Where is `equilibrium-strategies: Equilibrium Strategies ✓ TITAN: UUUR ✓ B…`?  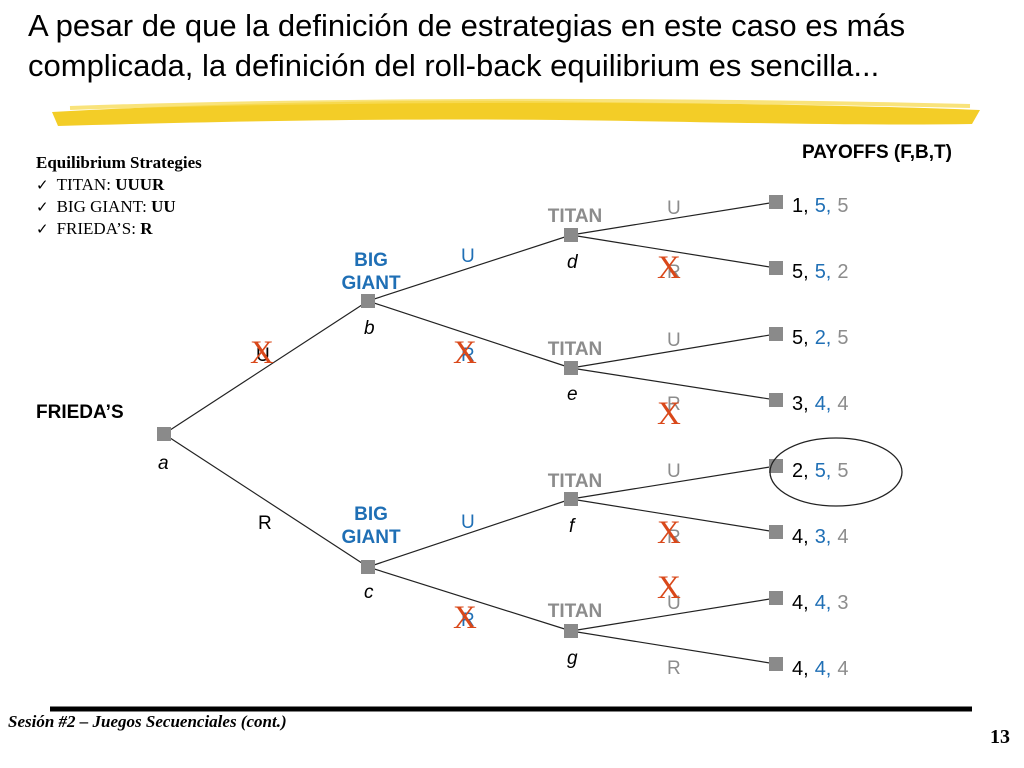
equilibrium-strategies: Equilibrium Strategies ✓ TITAN: UUUR ✓ B… is located at coordinates (119, 196).